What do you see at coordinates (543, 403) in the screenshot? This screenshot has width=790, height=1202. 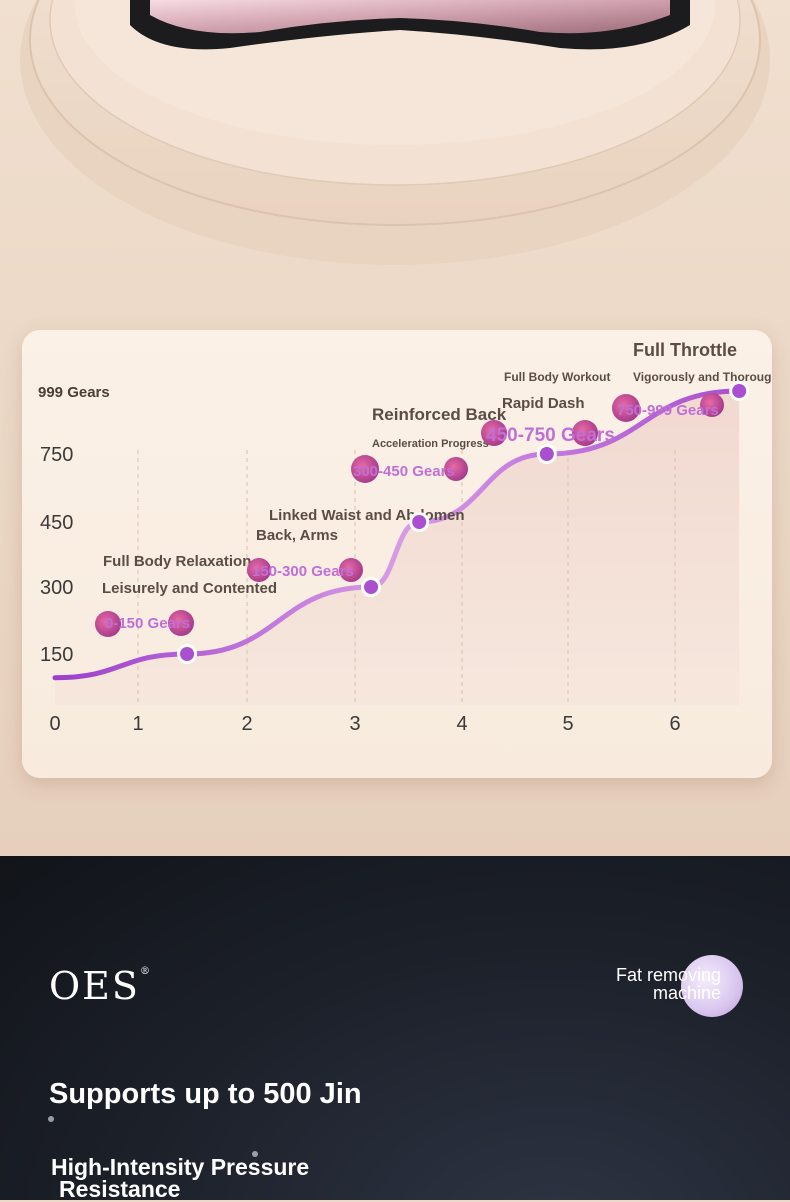 I see `stage-desc-label: Rapid Dash` at bounding box center [543, 403].